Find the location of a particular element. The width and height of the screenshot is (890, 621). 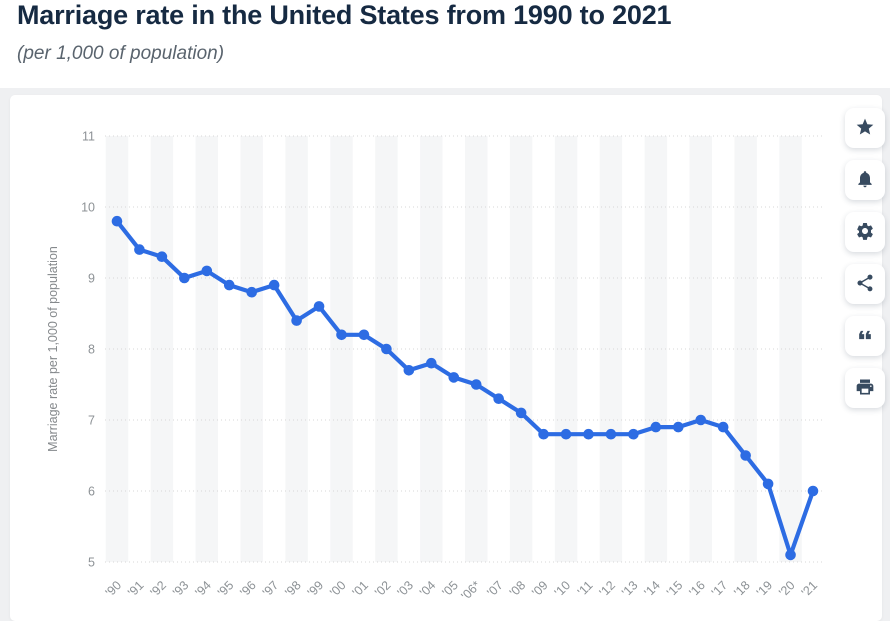

svg-text: '20 is located at coordinates (786, 588).